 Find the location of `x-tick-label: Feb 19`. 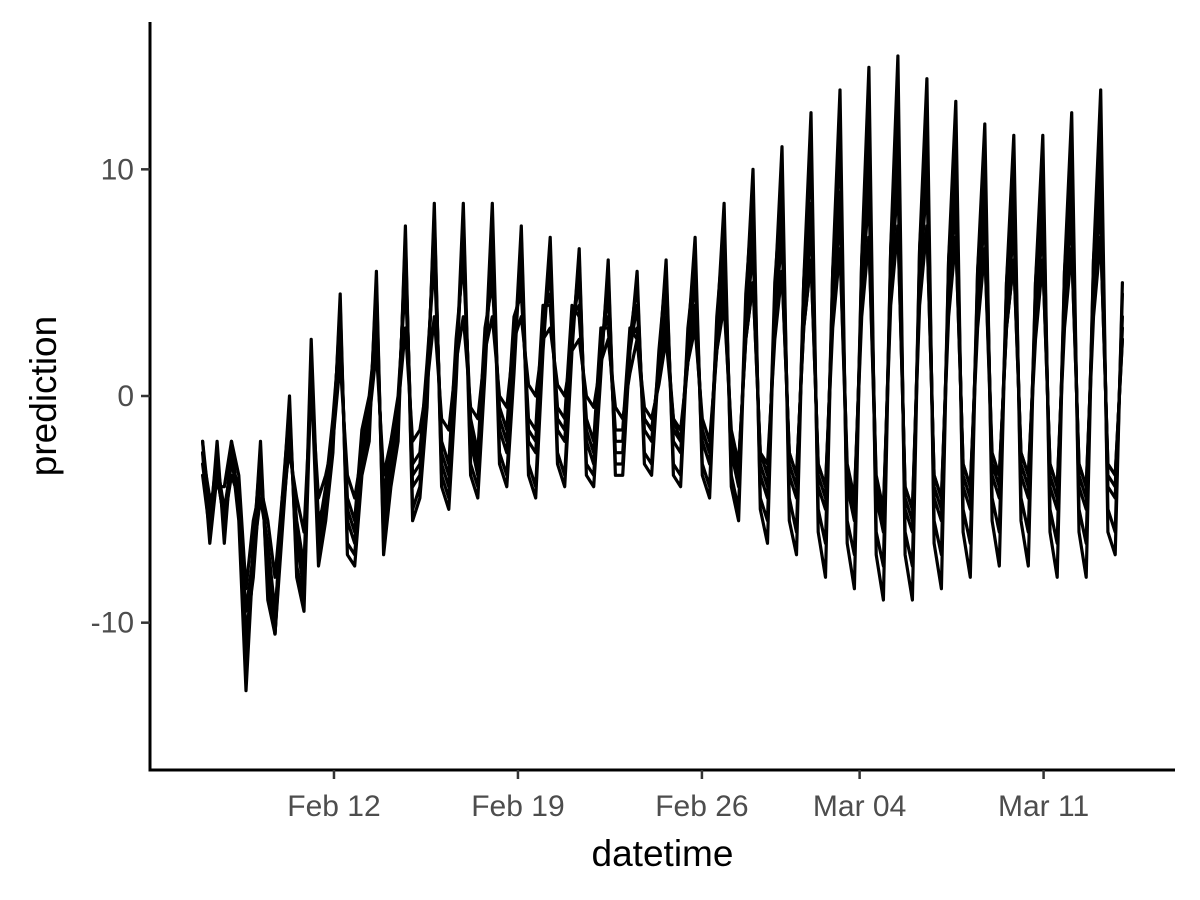

x-tick-label: Feb 19 is located at coordinates (517, 806).